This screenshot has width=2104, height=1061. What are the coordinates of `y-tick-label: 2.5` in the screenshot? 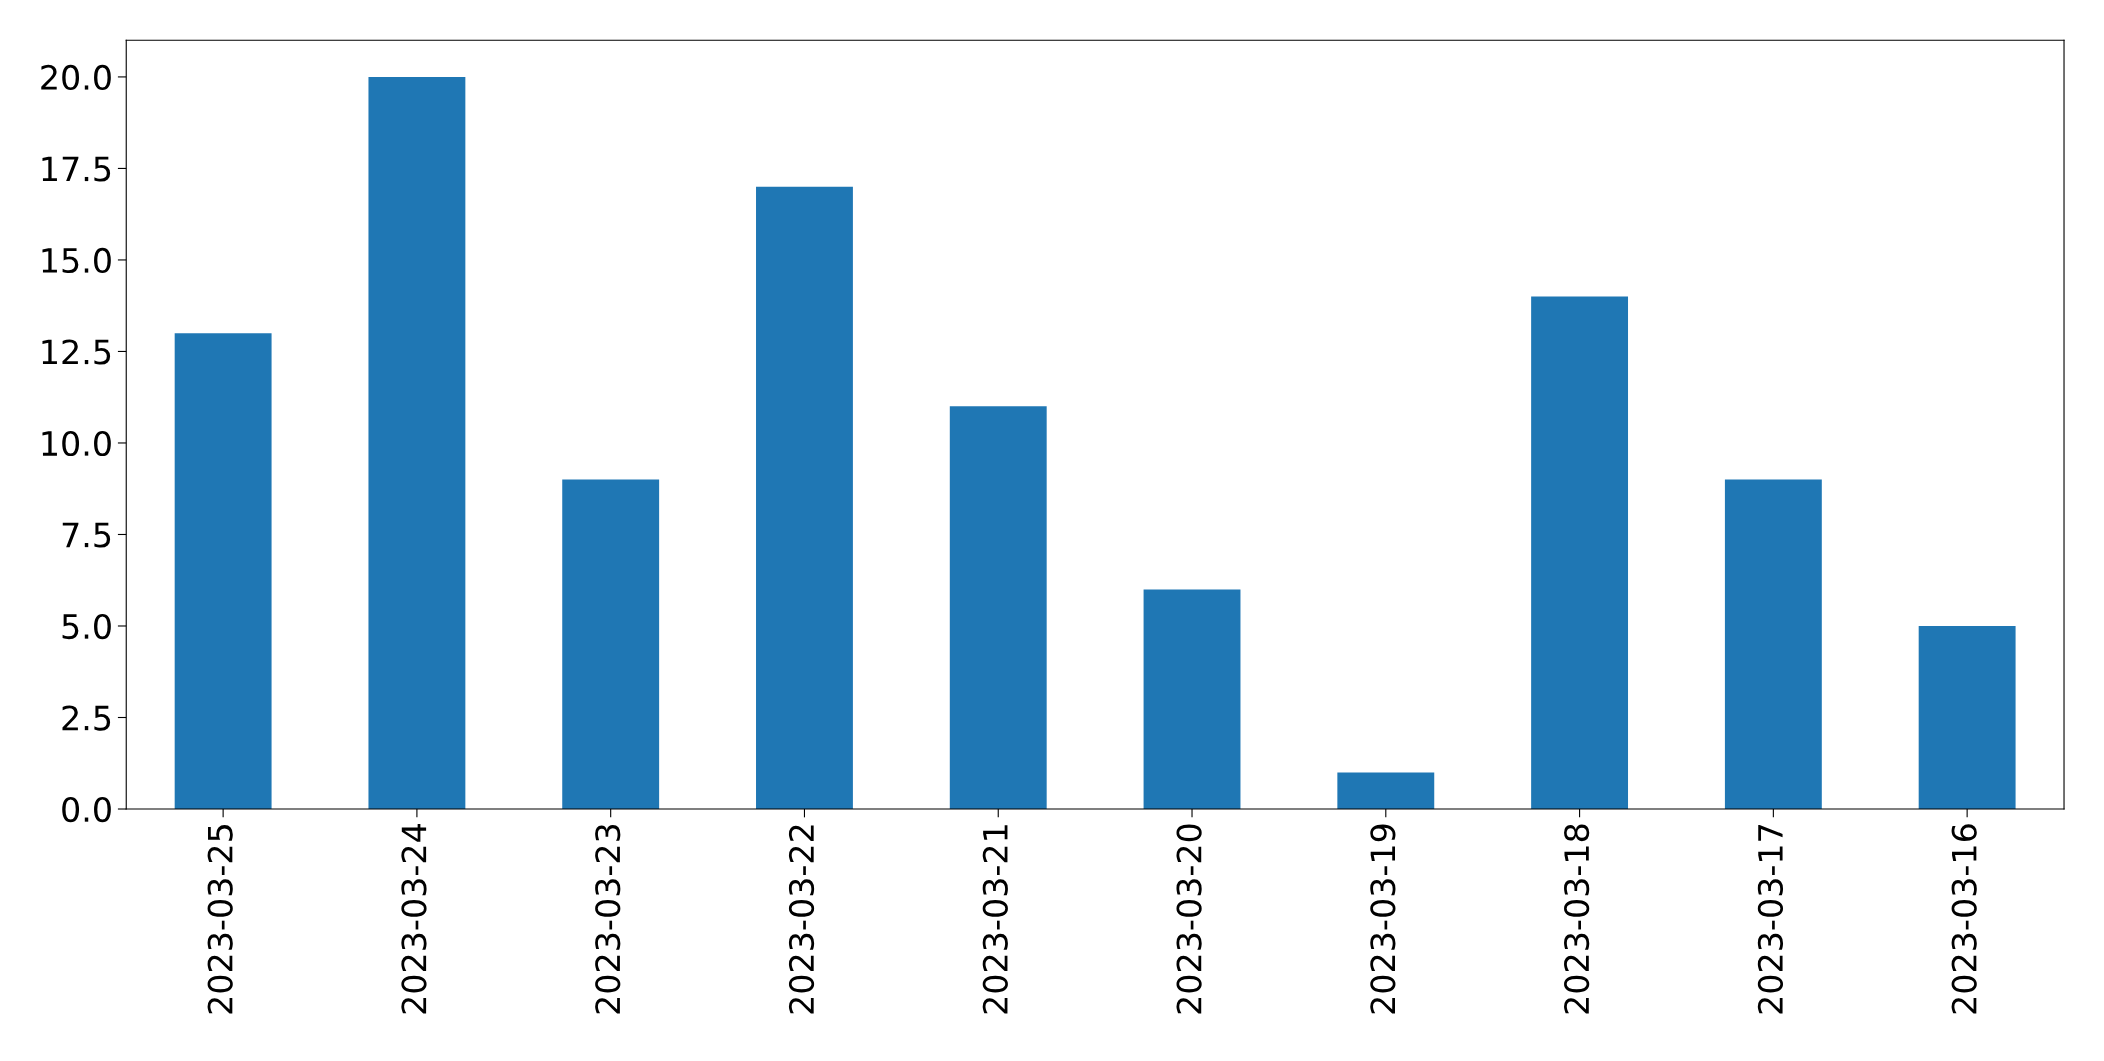 It's located at (86, 718).